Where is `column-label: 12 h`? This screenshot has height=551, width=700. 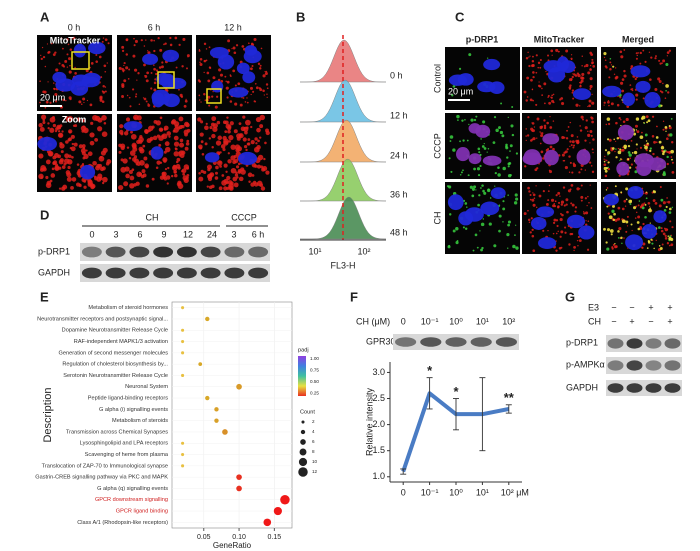
column-label: 12 h is located at coordinates (233, 27).